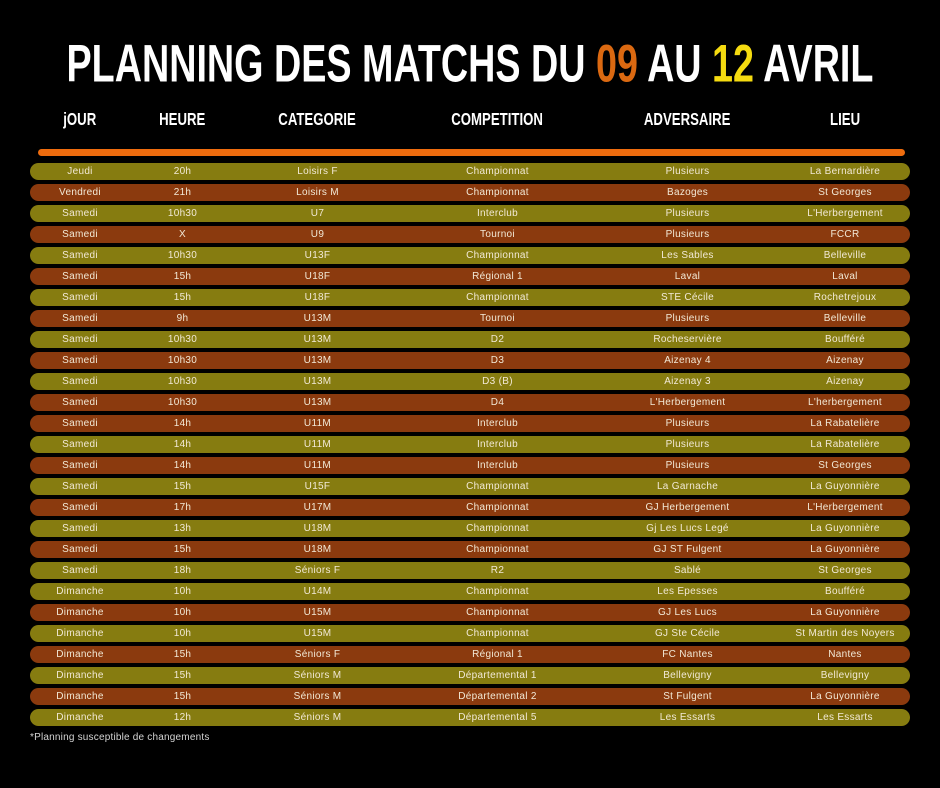  I want to click on cell-categorie: Séniors M, so click(317, 675).